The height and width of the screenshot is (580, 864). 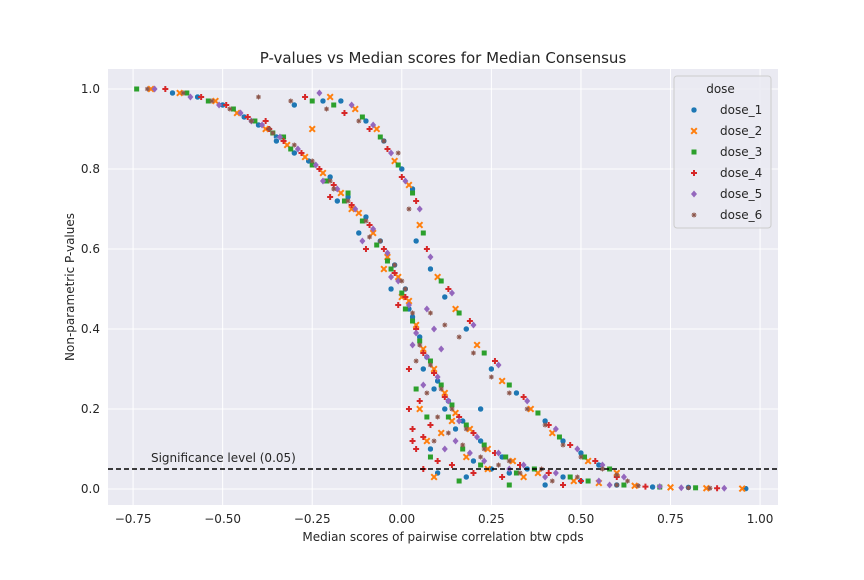 I want to click on y-axis-label: Non-parametric P-values, so click(x=70, y=287).